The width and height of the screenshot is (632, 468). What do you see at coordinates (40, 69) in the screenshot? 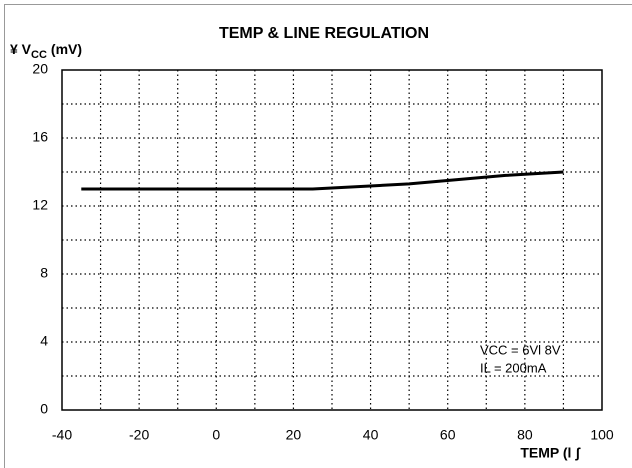
I see `y-tick-label: 20` at bounding box center [40, 69].